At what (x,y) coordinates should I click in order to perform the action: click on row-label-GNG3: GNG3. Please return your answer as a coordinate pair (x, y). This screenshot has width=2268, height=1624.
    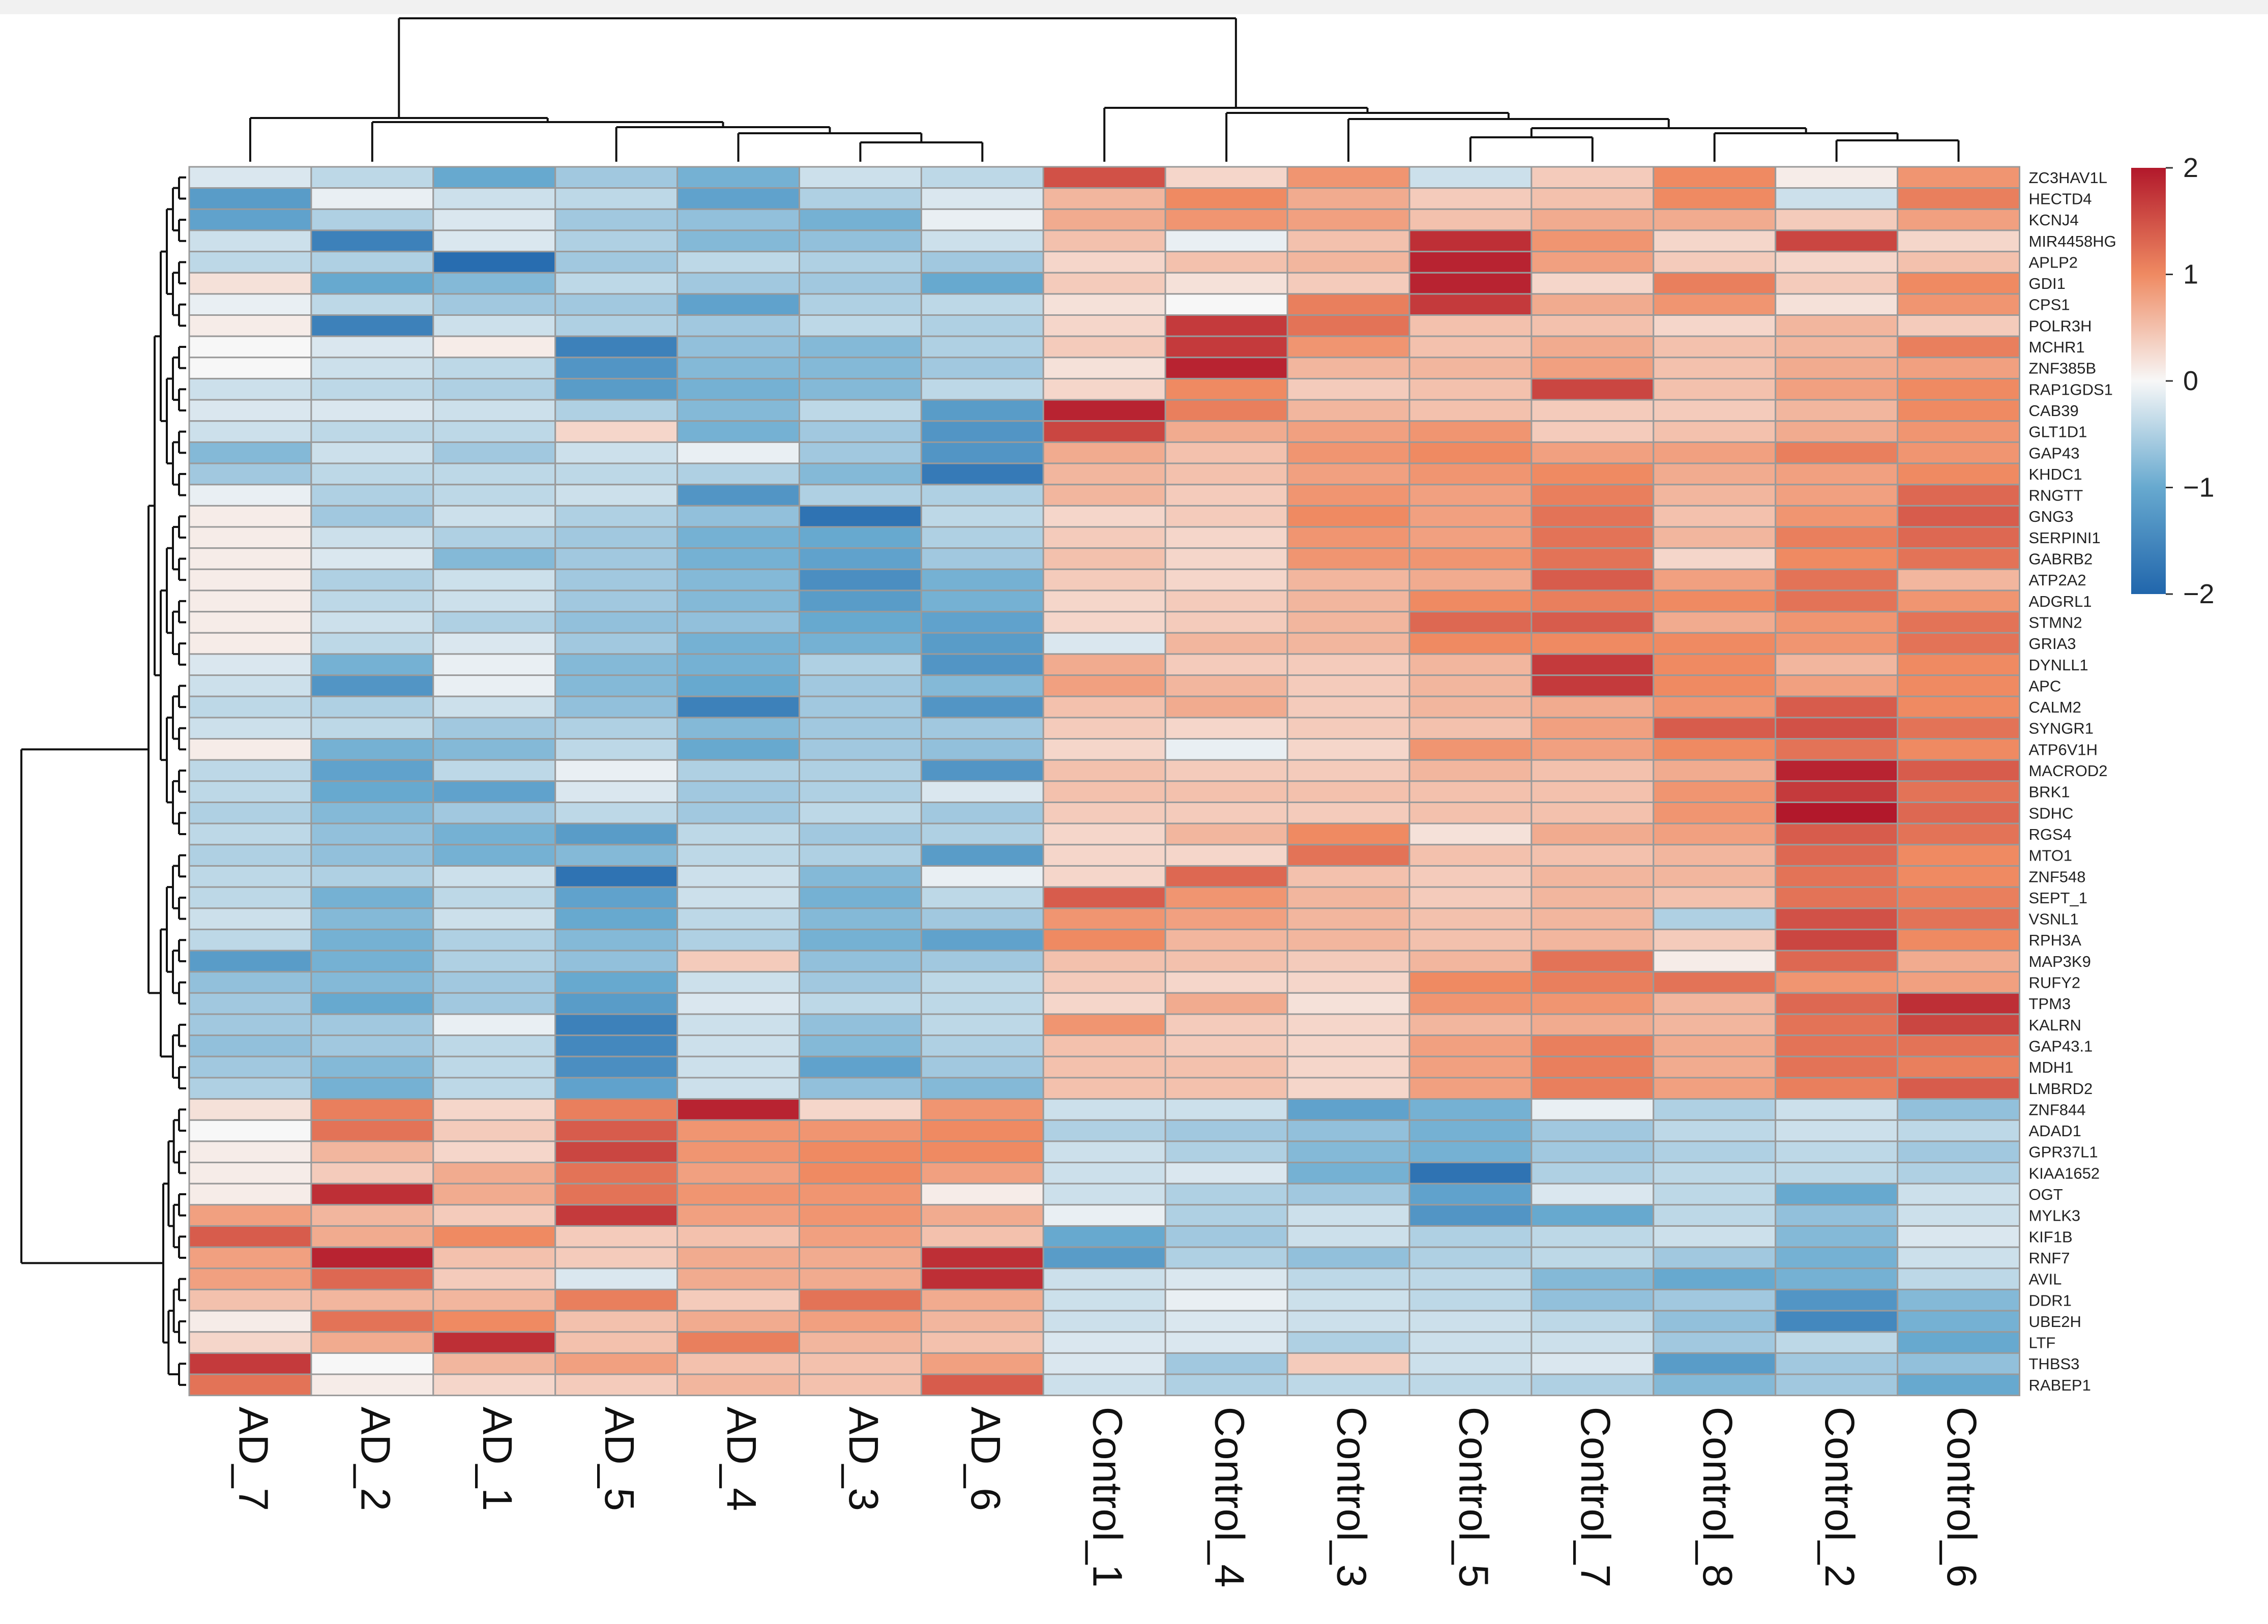
    Looking at the image, I should click on (2051, 516).